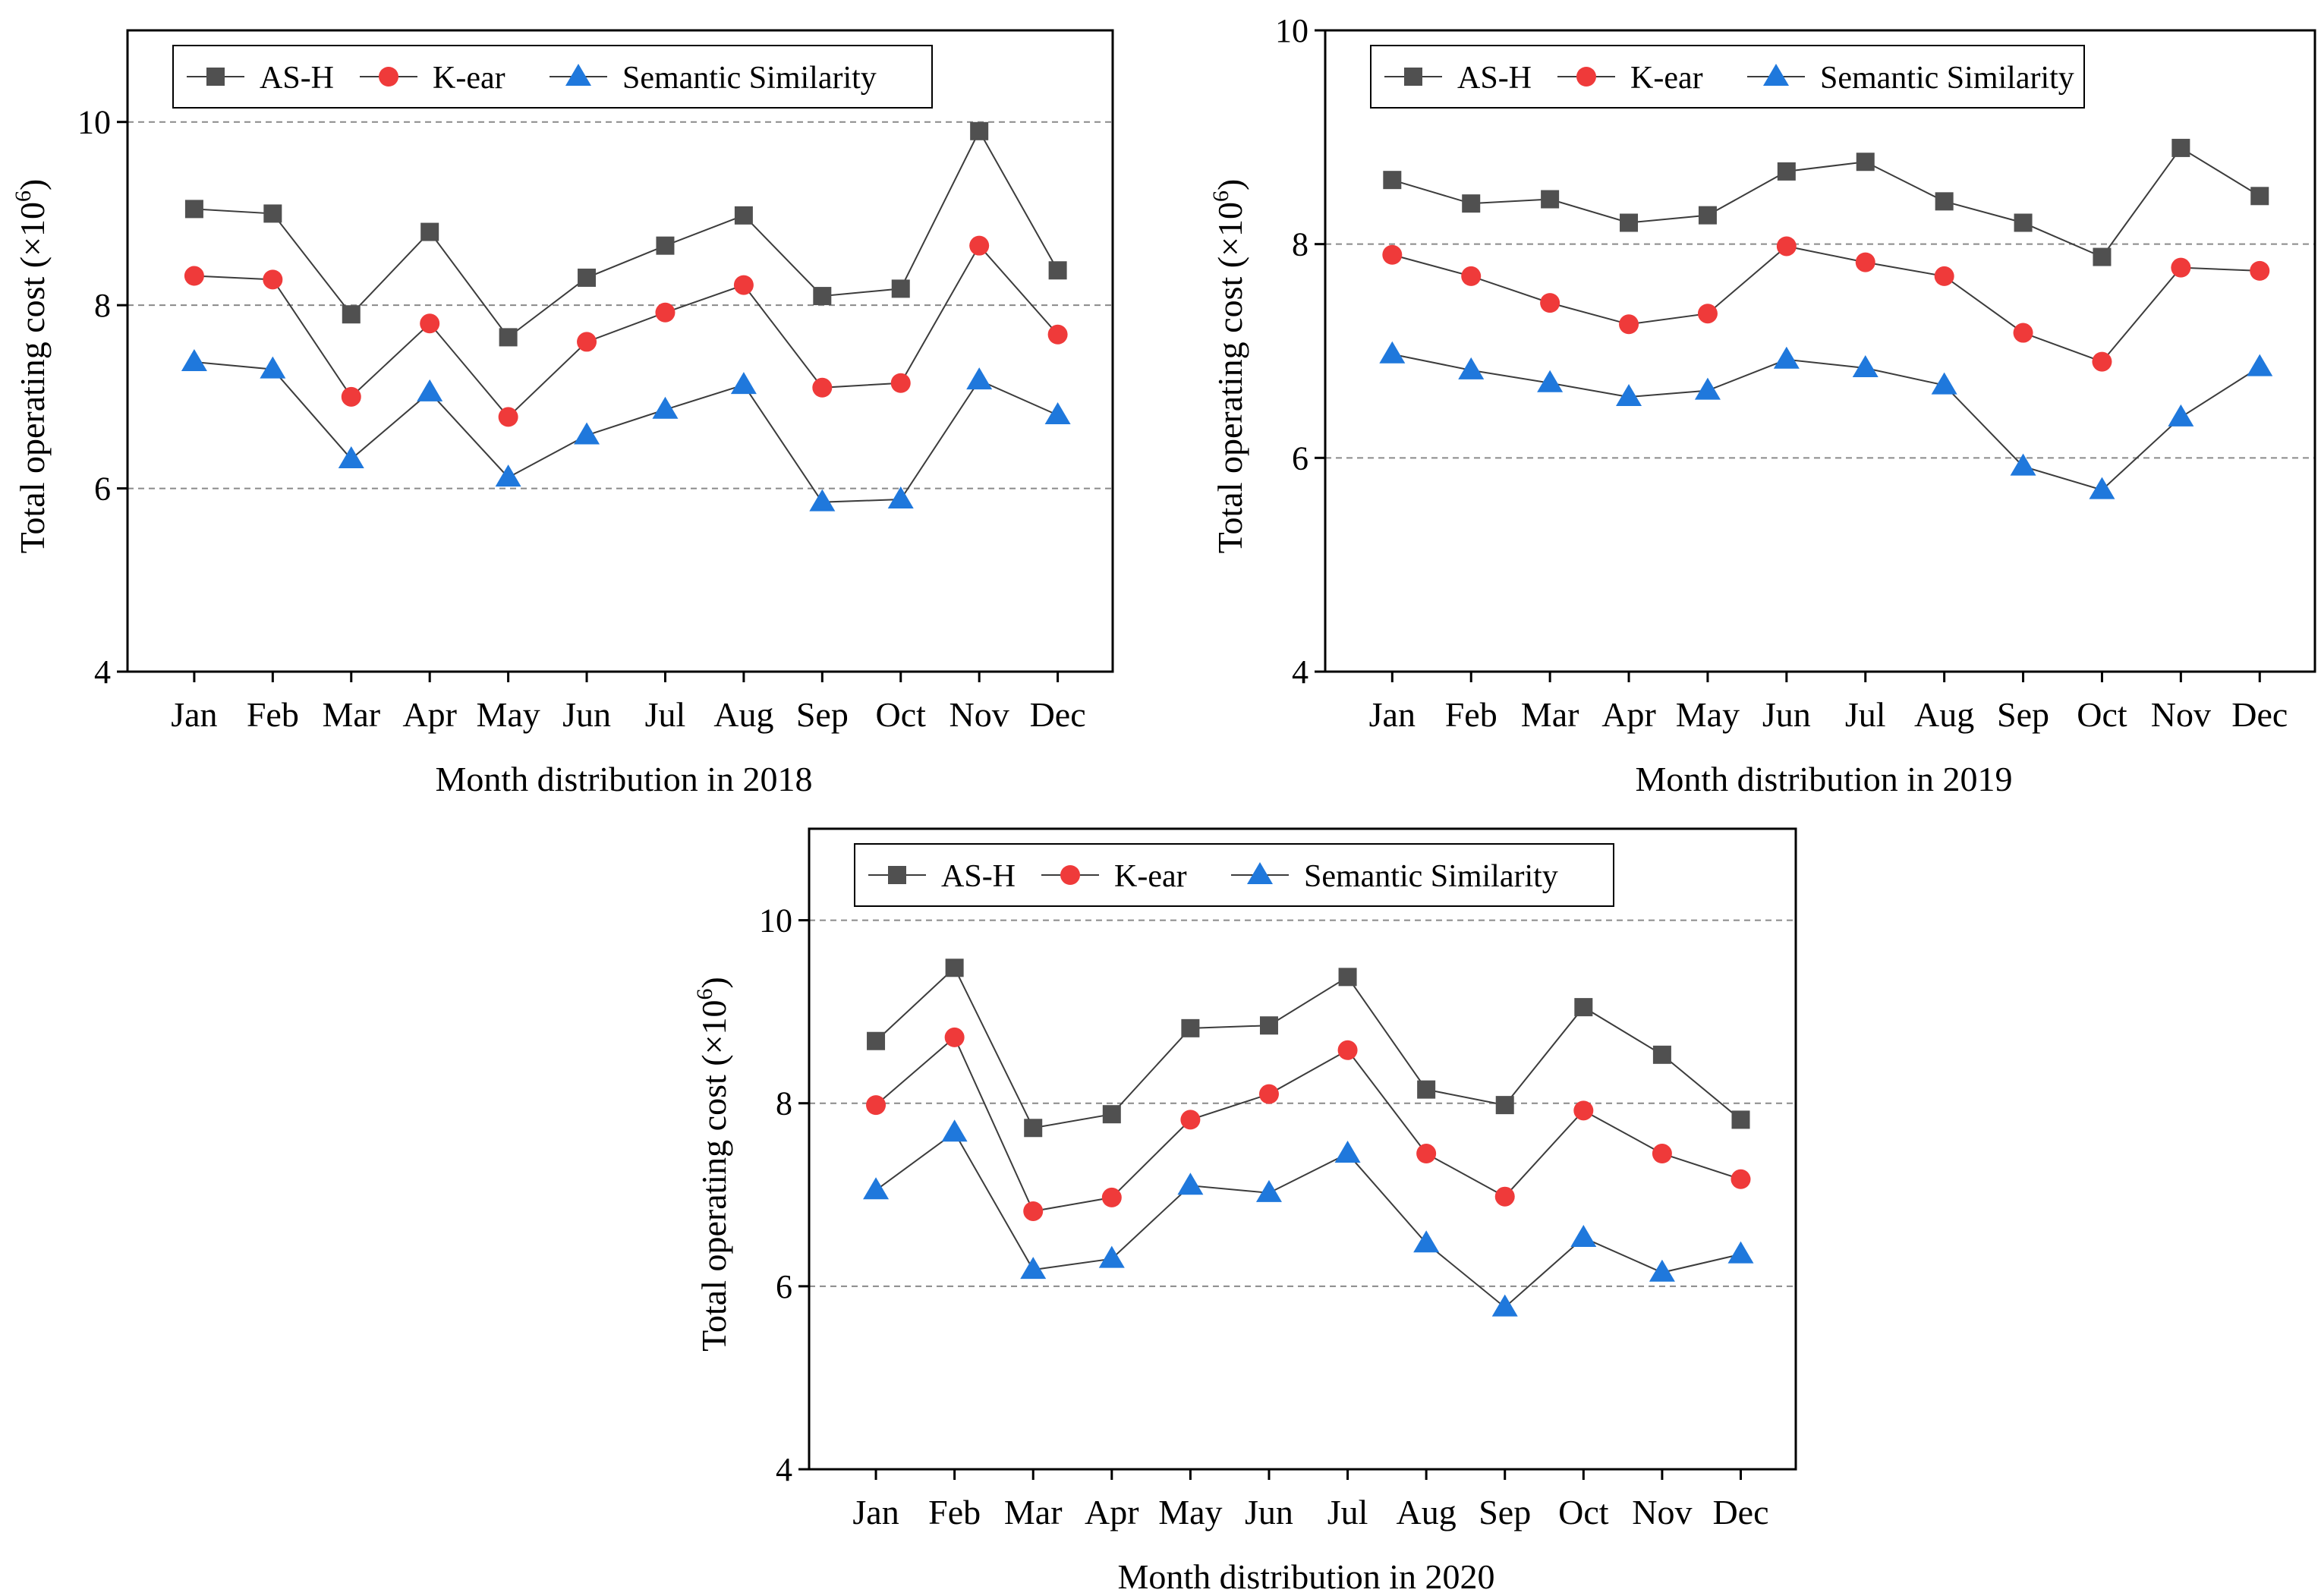 The width and height of the screenshot is (2321, 1596). I want to click on x-tick-label: Oct, so click(2102, 715).